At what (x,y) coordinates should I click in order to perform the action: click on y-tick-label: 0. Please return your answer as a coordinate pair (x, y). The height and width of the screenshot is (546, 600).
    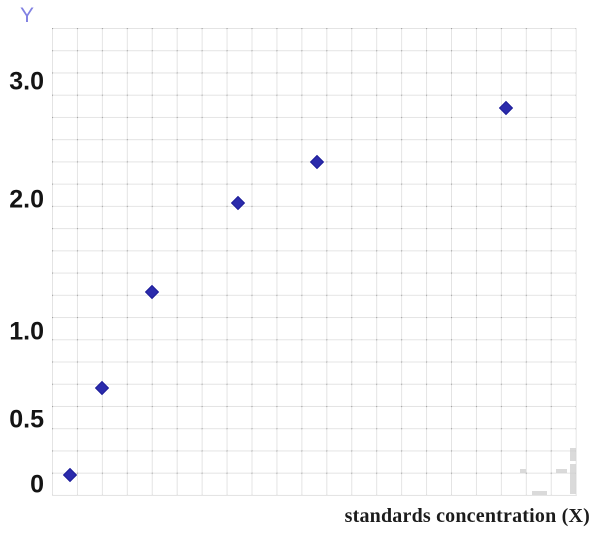
    Looking at the image, I should click on (37, 484).